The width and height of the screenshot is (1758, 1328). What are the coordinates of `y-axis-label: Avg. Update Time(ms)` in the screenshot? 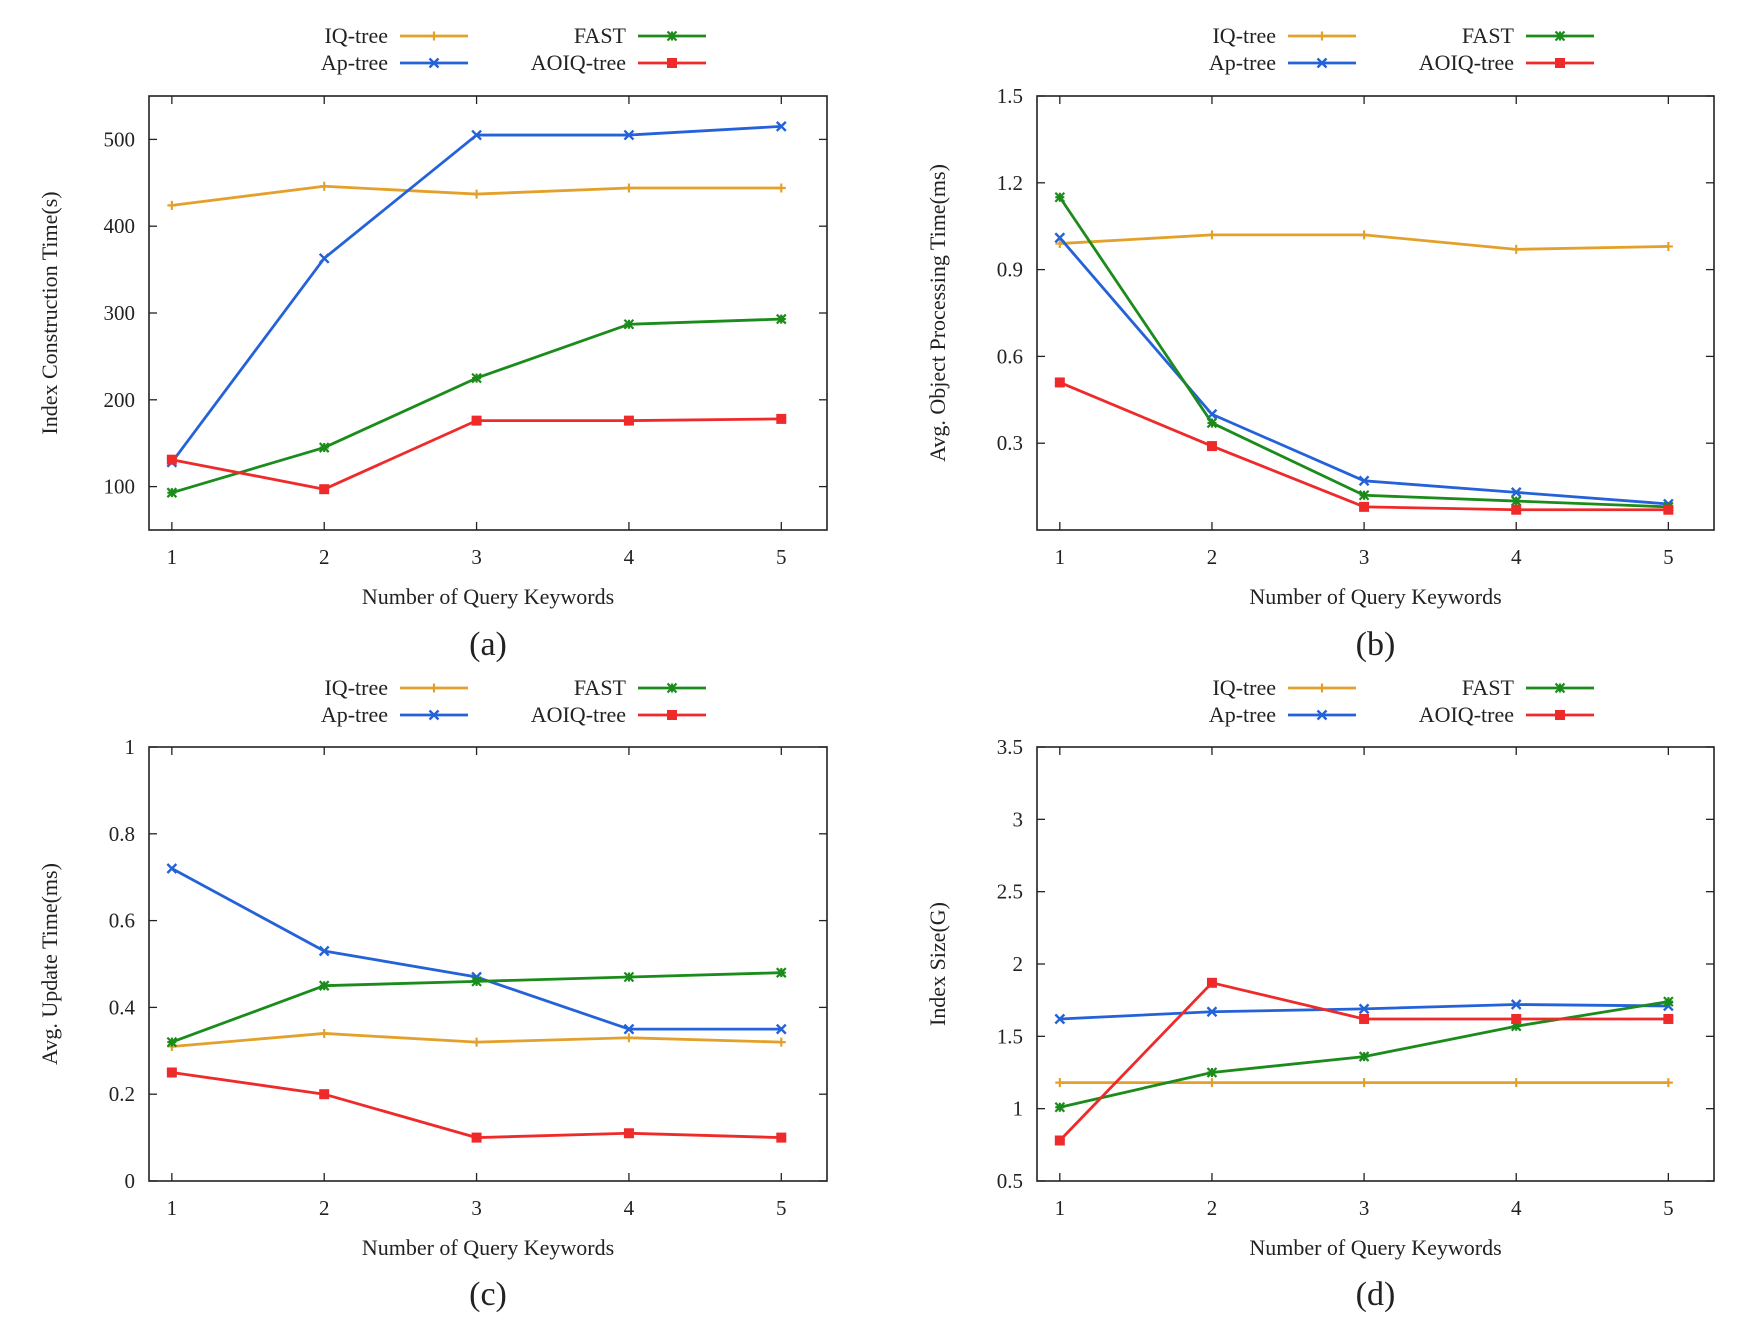 It's located at (49, 964).